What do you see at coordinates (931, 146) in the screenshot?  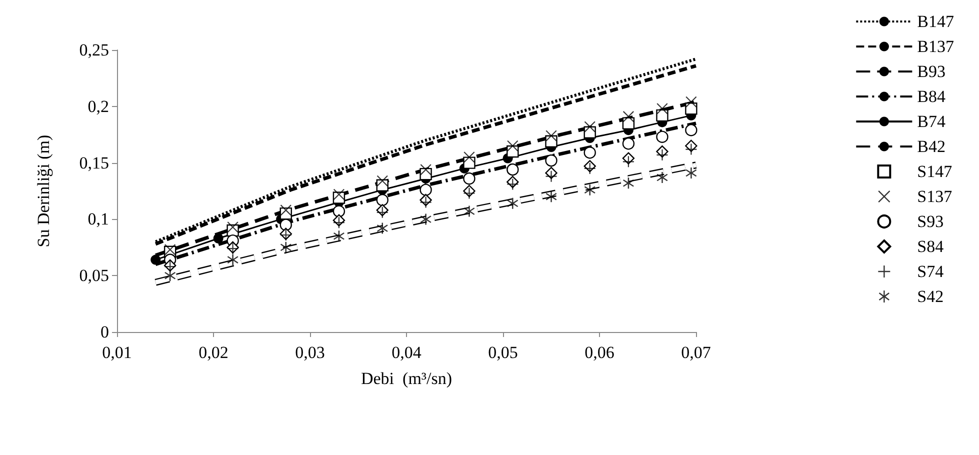 I see `legend-label: B42` at bounding box center [931, 146].